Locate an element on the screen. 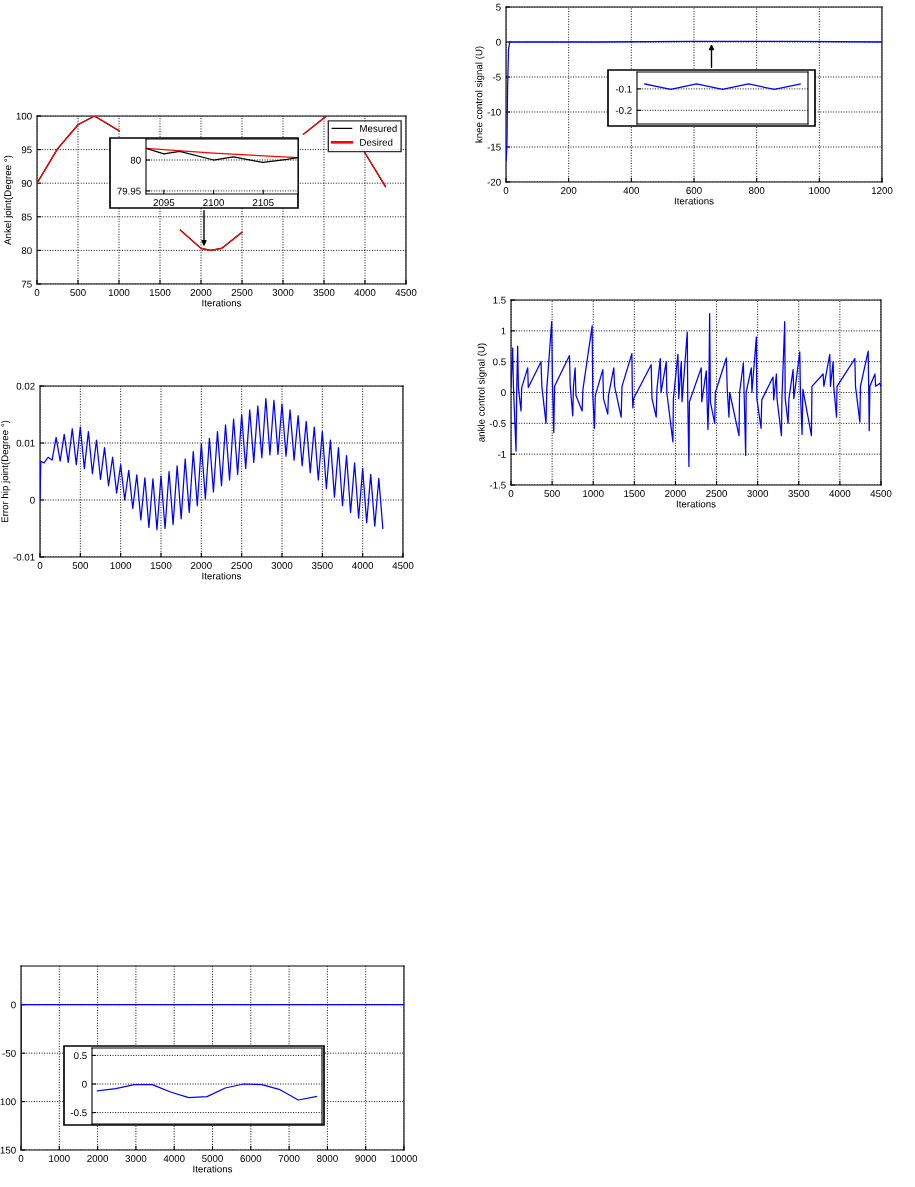  y-tick-label: -1 is located at coordinates (501, 454).